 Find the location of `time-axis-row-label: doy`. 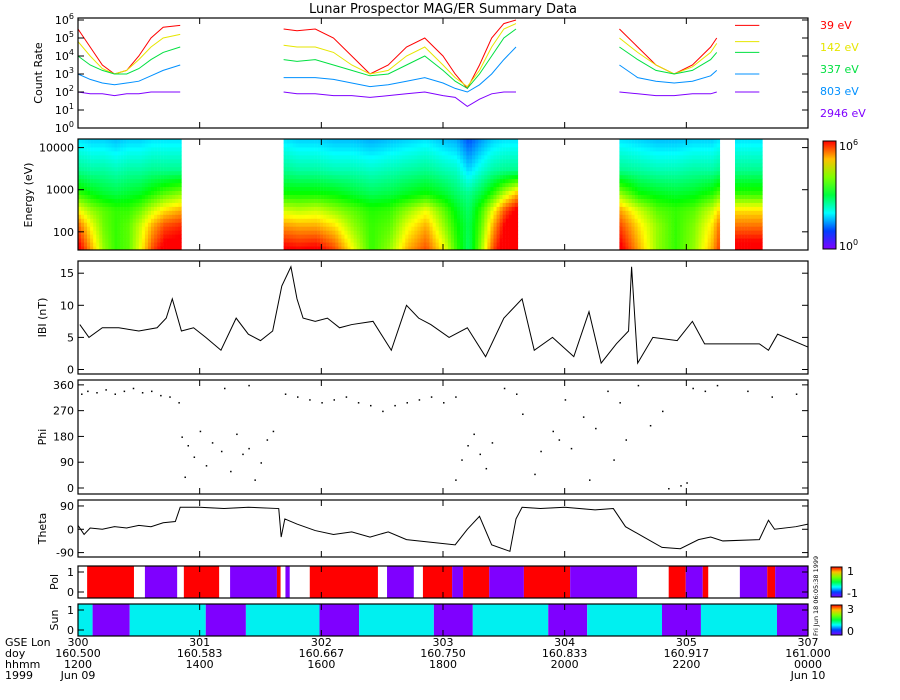

time-axis-row-label: doy is located at coordinates (15, 653).